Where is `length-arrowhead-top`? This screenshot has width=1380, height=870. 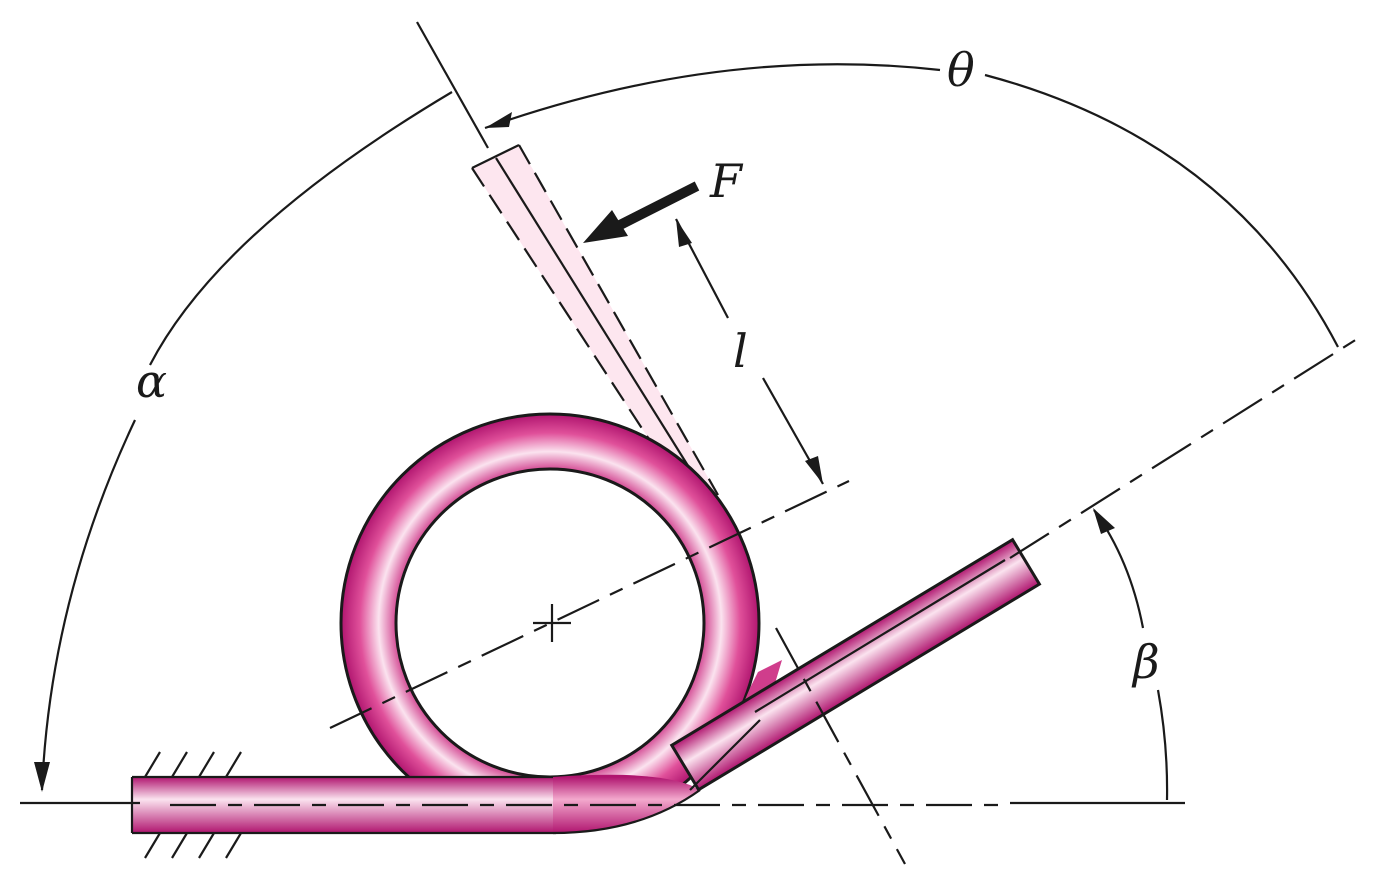
length-arrowhead-top is located at coordinates (684, 233).